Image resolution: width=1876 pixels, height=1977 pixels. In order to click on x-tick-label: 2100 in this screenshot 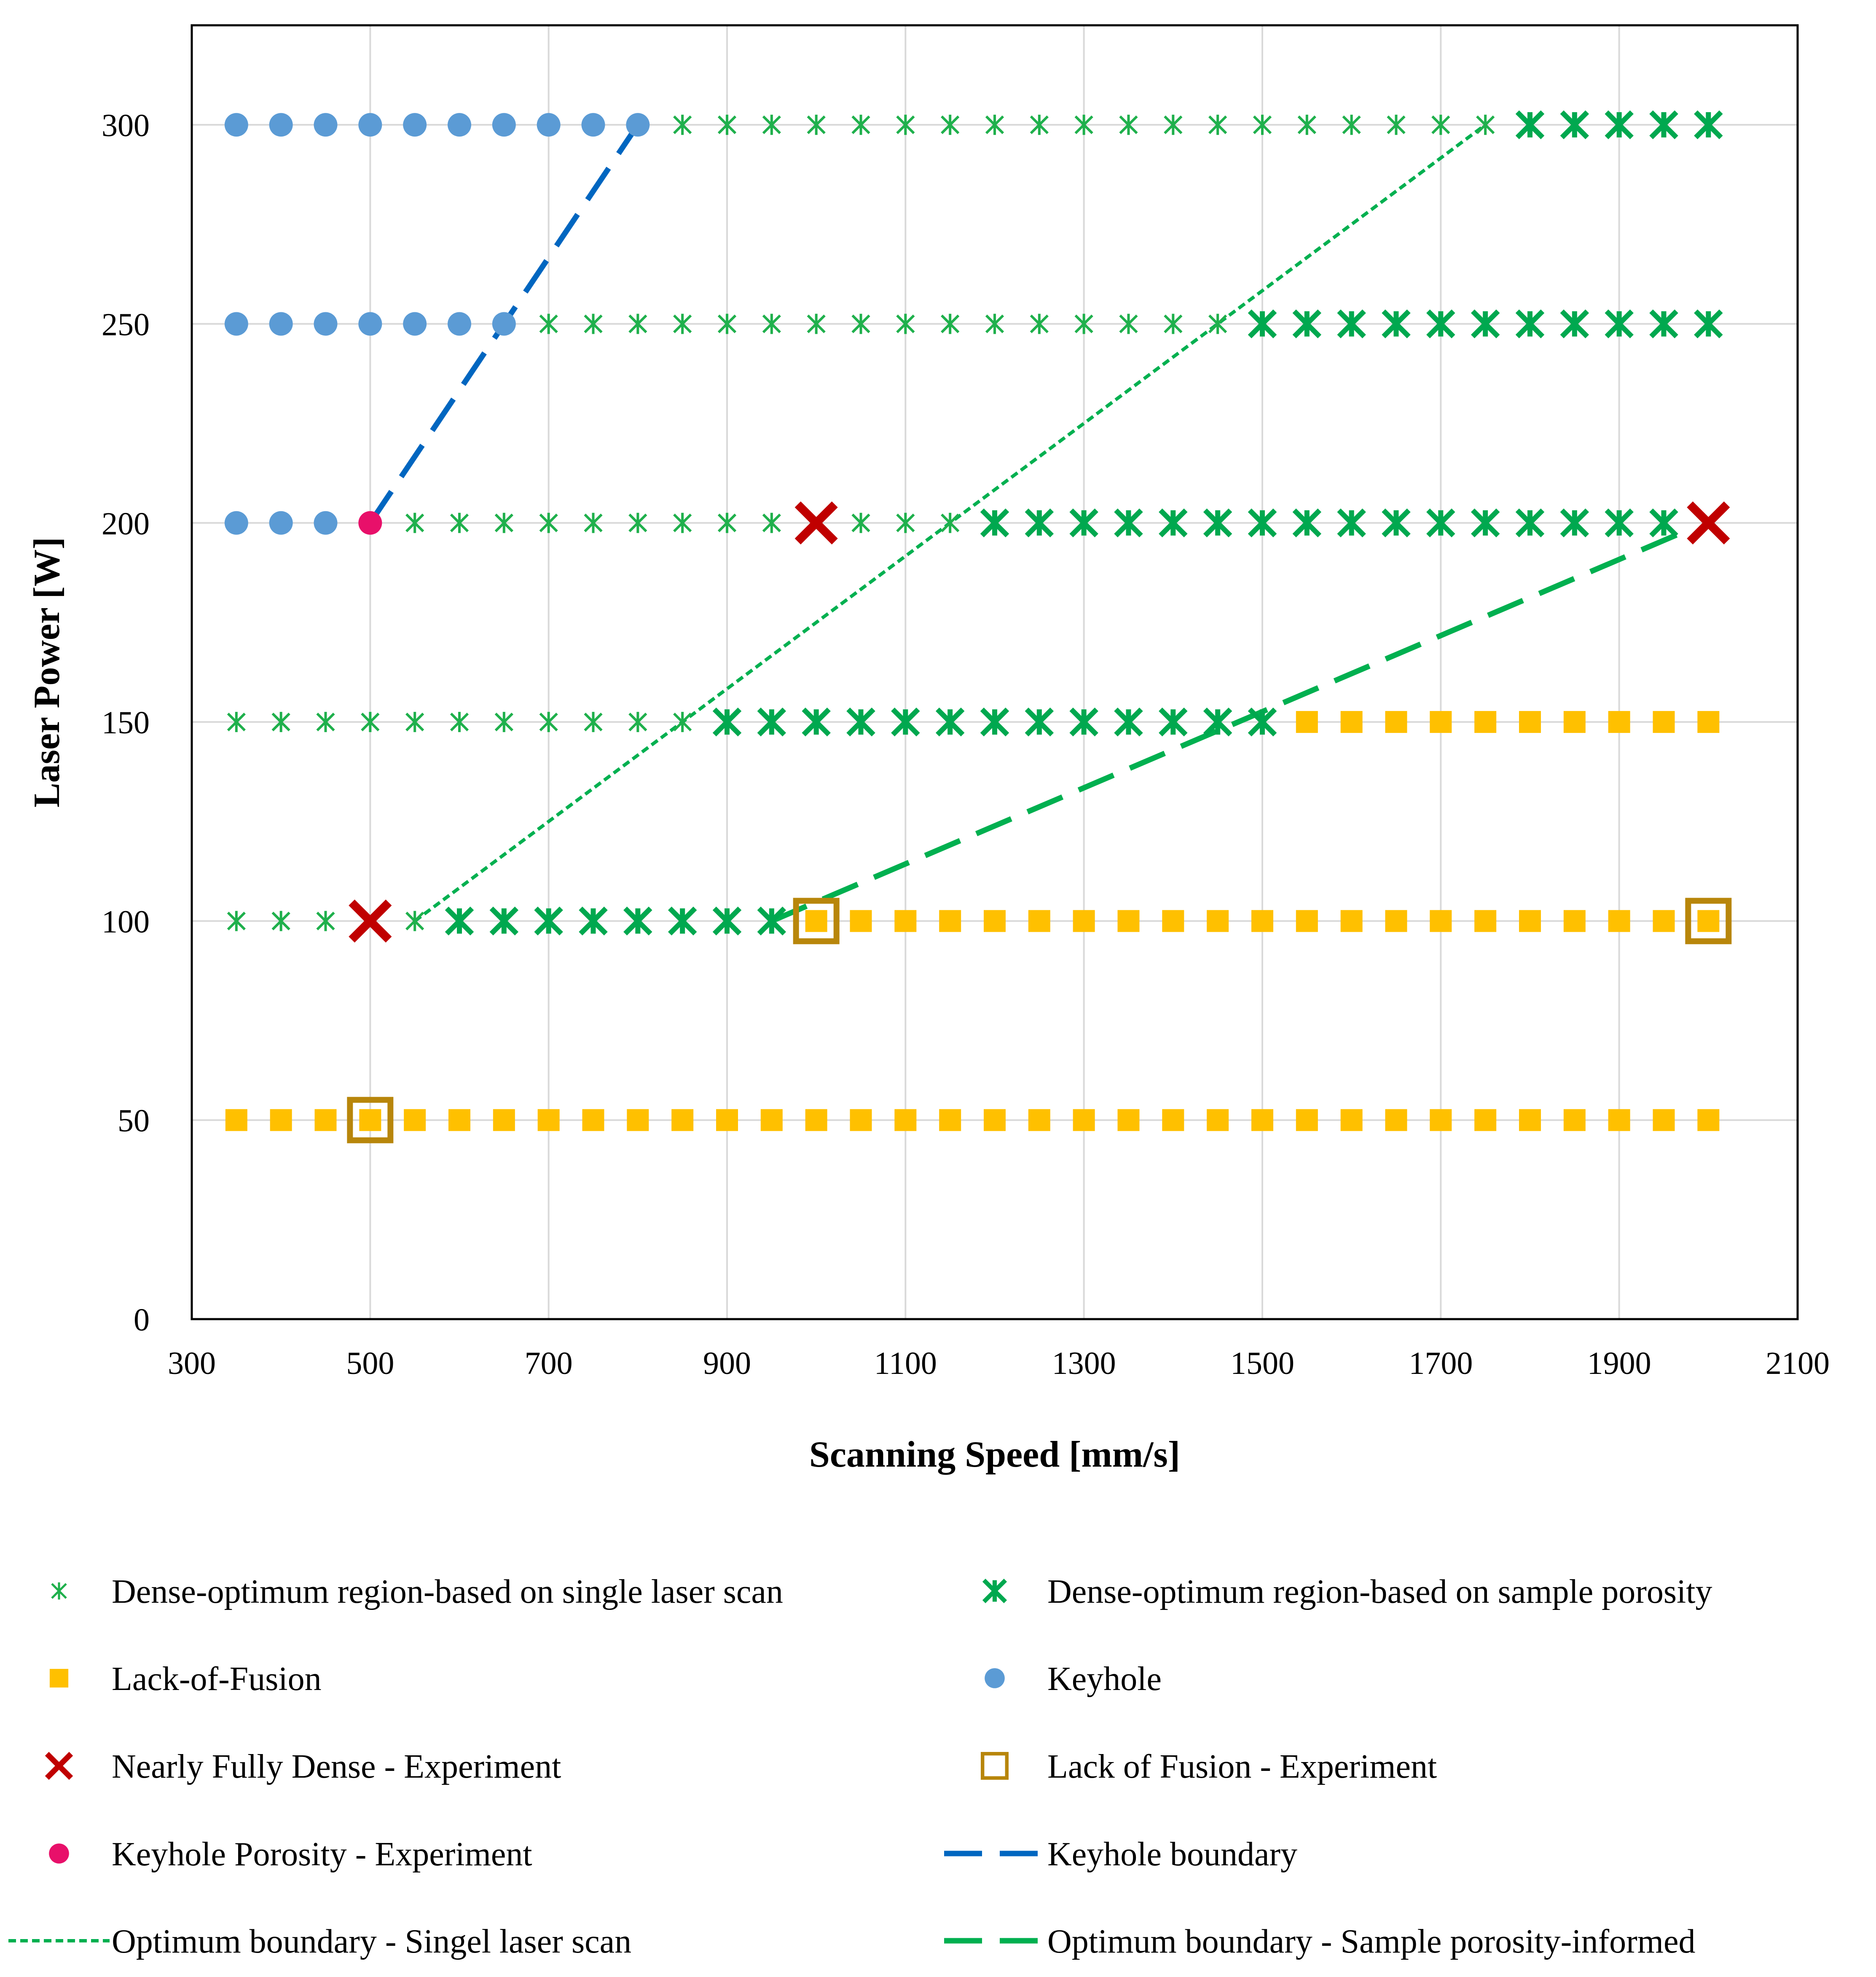, I will do `click(1798, 1364)`.